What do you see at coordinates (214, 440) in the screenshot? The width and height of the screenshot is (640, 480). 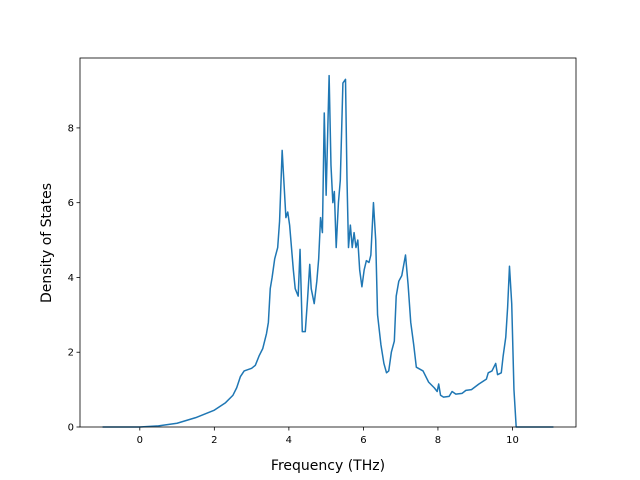 I see `x-tick-label: 2` at bounding box center [214, 440].